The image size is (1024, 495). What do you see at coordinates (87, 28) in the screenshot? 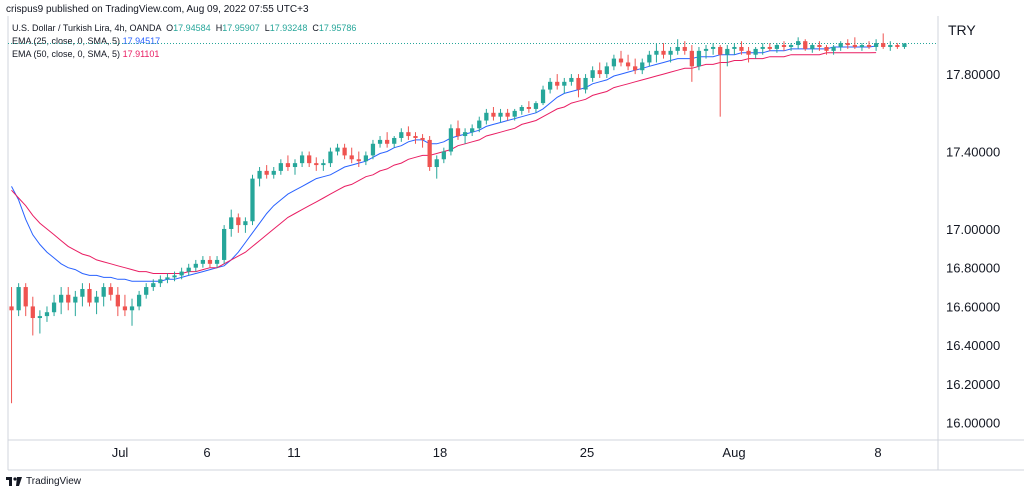
I see `symbol-title: U.S. Dollar / Turkish Lira, 4h, OANDA` at bounding box center [87, 28].